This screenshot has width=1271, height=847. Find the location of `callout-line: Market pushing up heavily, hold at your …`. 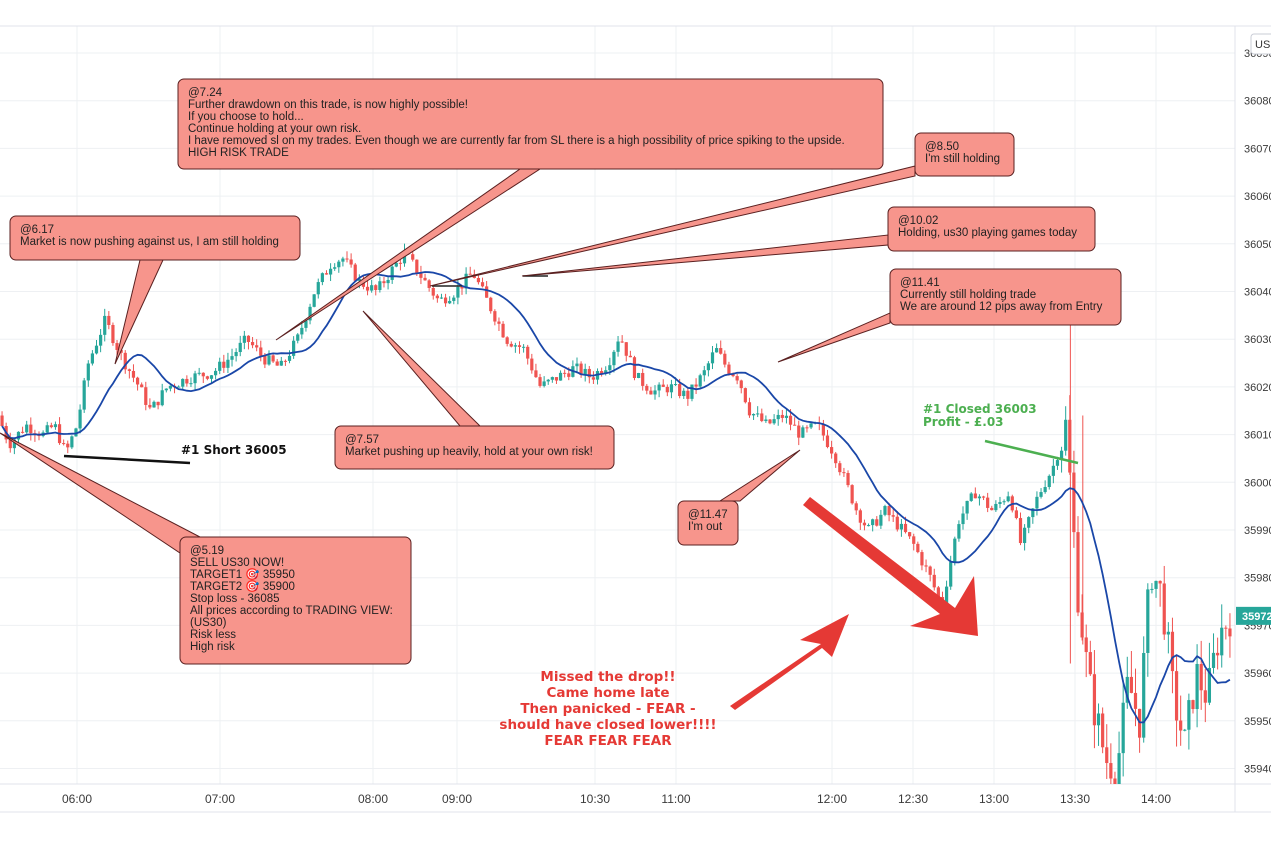

callout-line: Market pushing up heavily, hold at your … is located at coordinates (469, 452).